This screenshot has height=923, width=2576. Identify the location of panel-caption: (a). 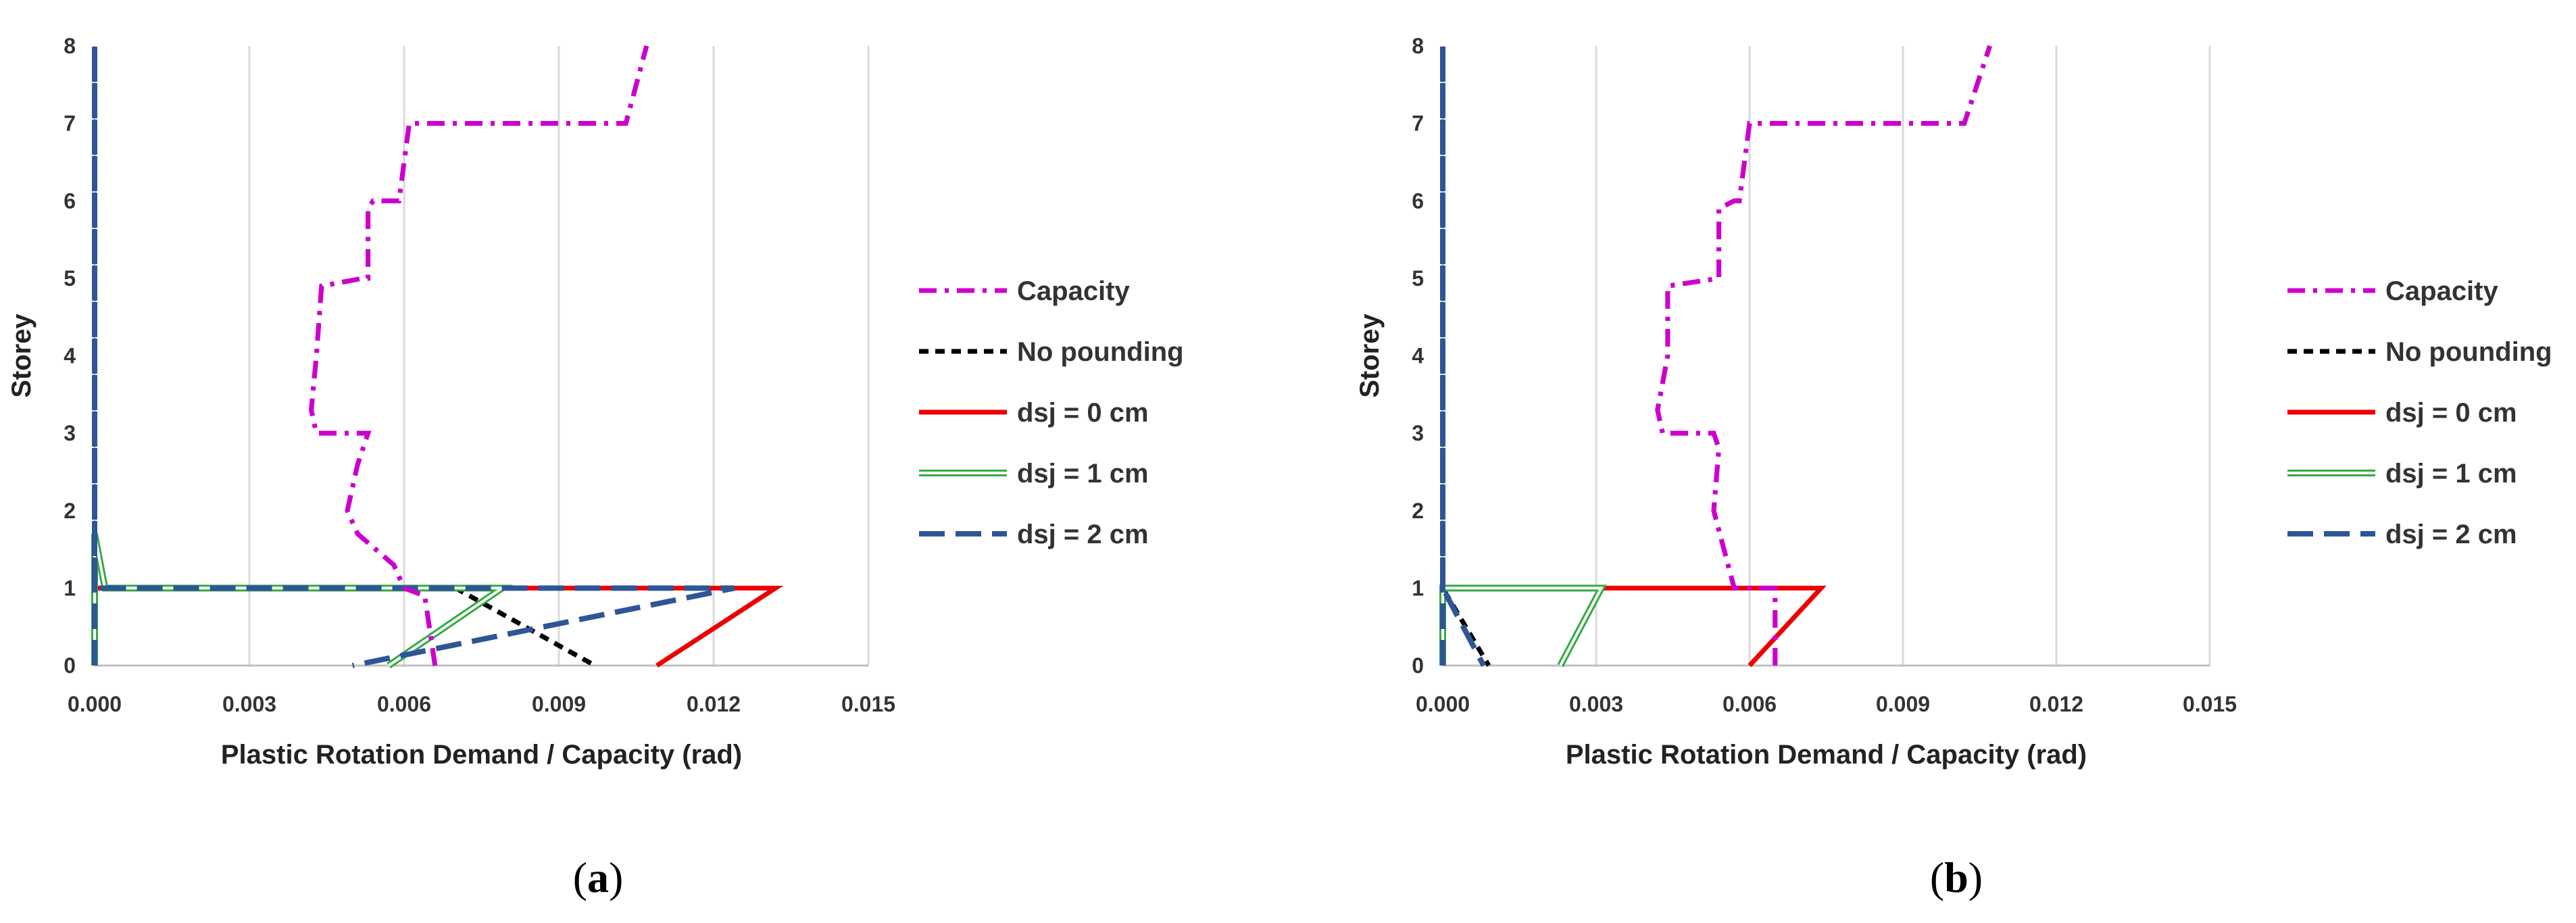
(599, 877).